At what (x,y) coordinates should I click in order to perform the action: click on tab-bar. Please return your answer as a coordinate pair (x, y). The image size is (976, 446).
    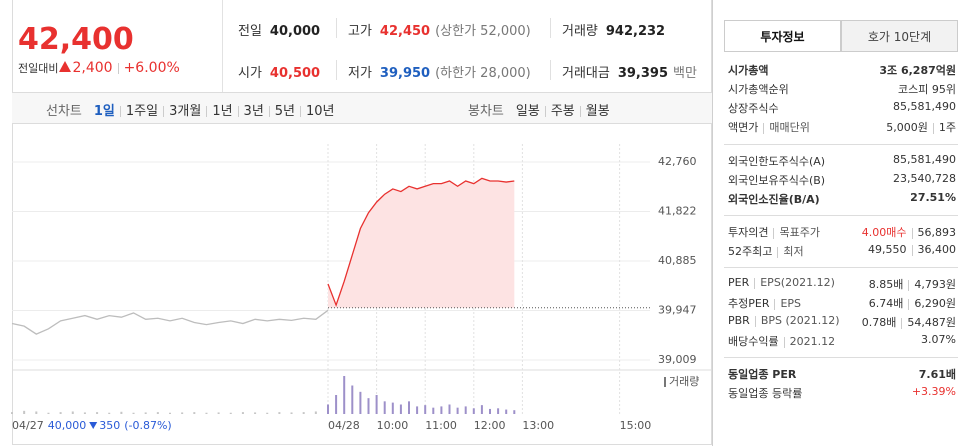
    Looking at the image, I should click on (362, 108).